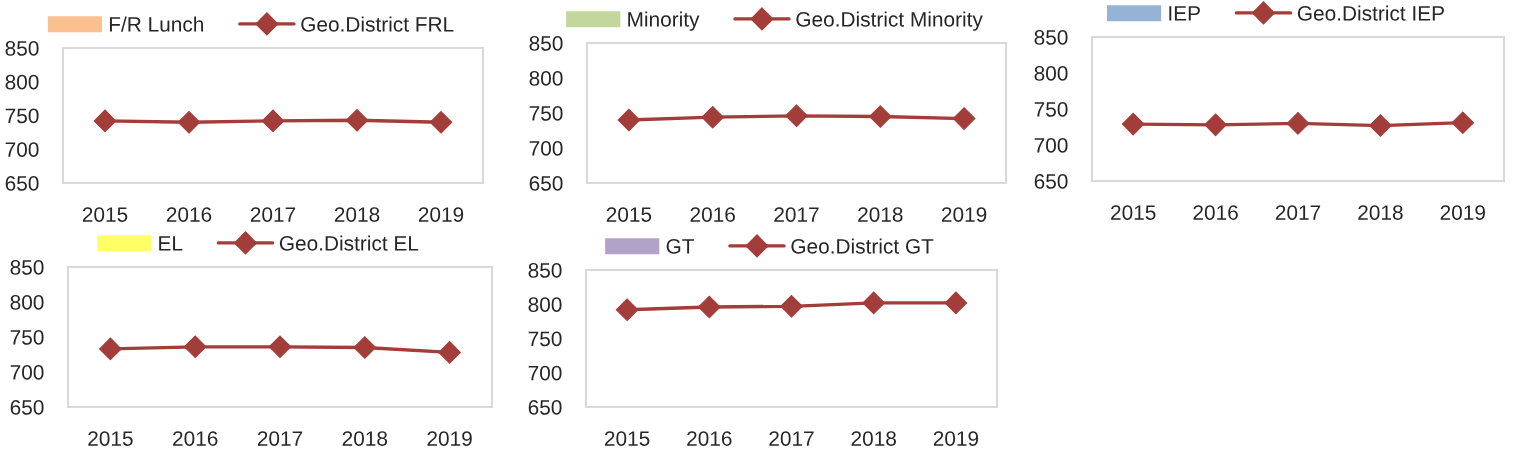 The height and width of the screenshot is (453, 1515). What do you see at coordinates (1370, 13) in the screenshot?
I see `legend-label: Geo.District IEP` at bounding box center [1370, 13].